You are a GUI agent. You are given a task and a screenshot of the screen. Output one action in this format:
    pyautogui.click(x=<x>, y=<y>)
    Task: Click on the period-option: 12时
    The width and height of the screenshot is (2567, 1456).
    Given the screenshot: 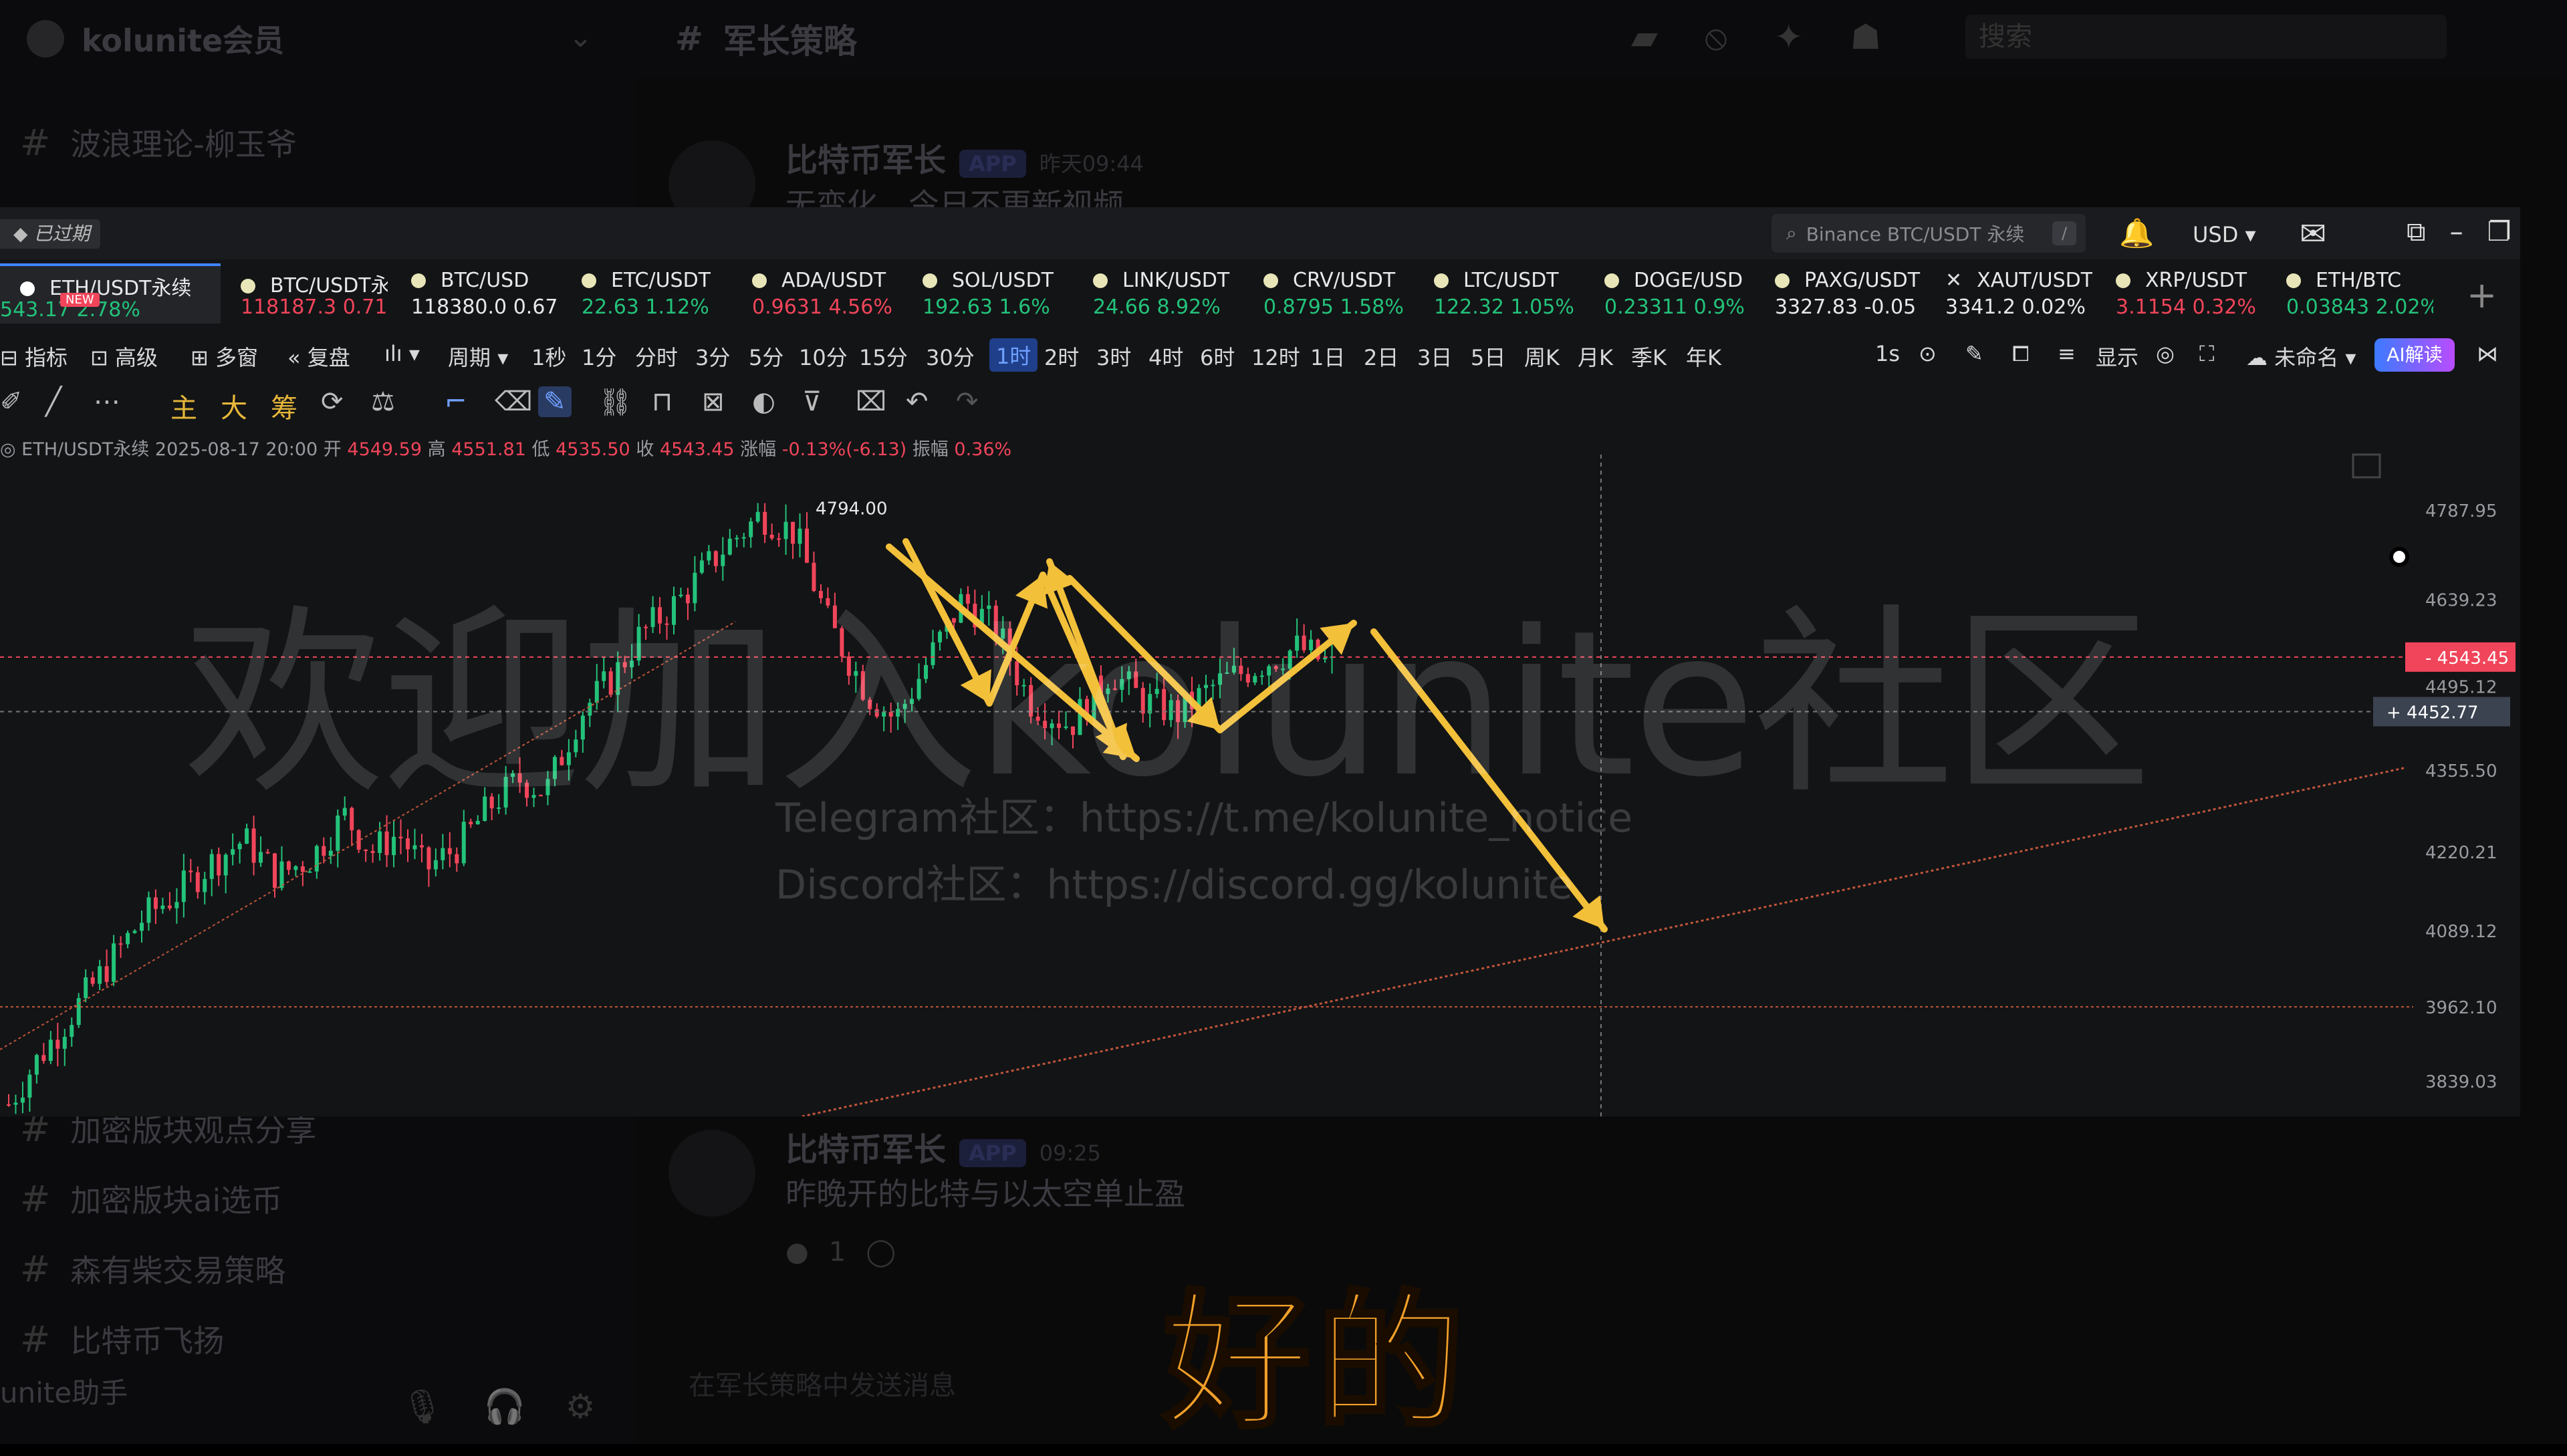 What is the action you would take?
    pyautogui.click(x=1275, y=357)
    